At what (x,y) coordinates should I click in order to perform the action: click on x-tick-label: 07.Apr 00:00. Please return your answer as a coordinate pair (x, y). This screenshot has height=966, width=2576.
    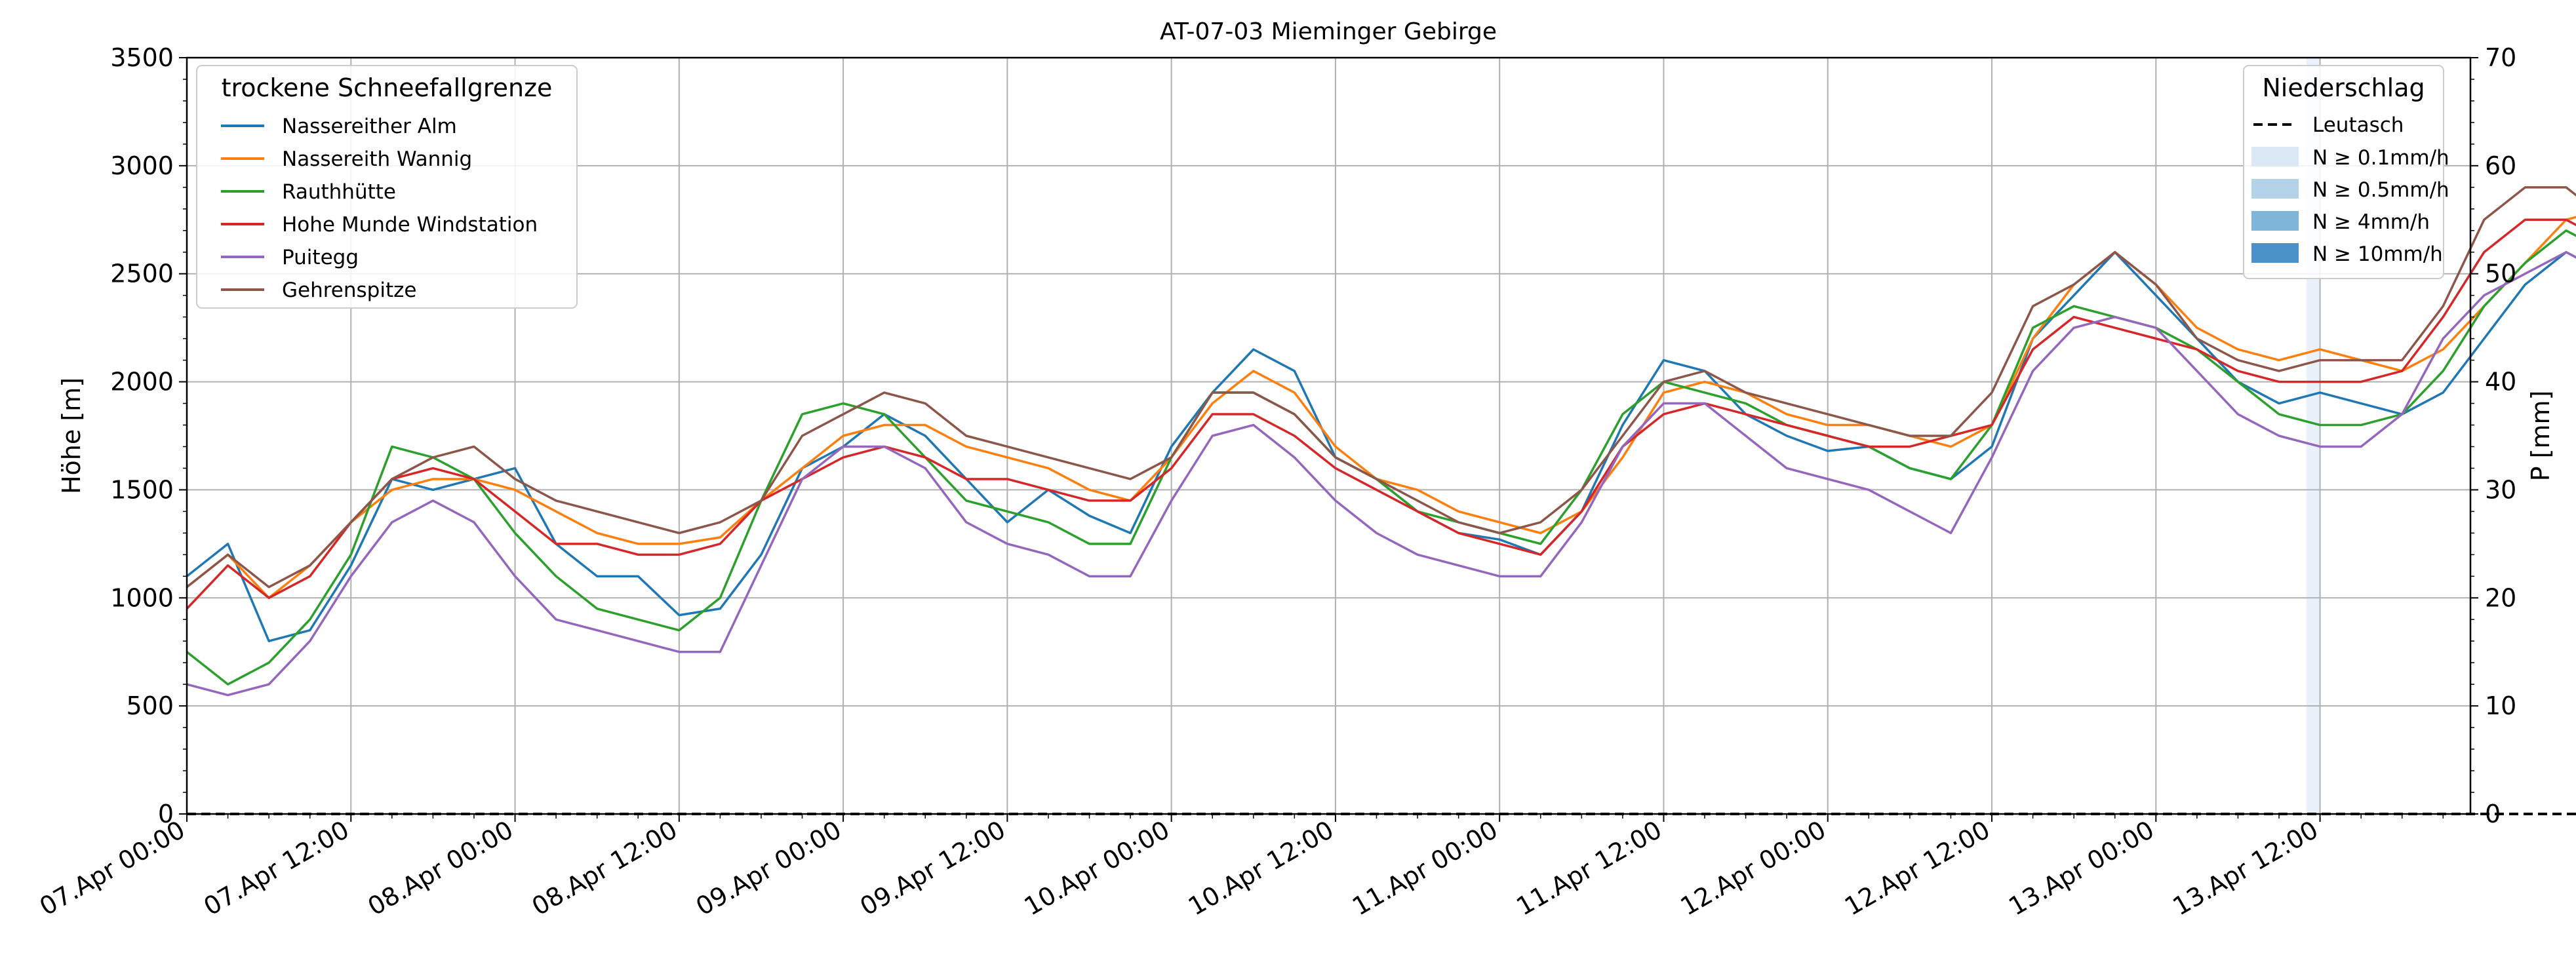
    Looking at the image, I should click on (112, 868).